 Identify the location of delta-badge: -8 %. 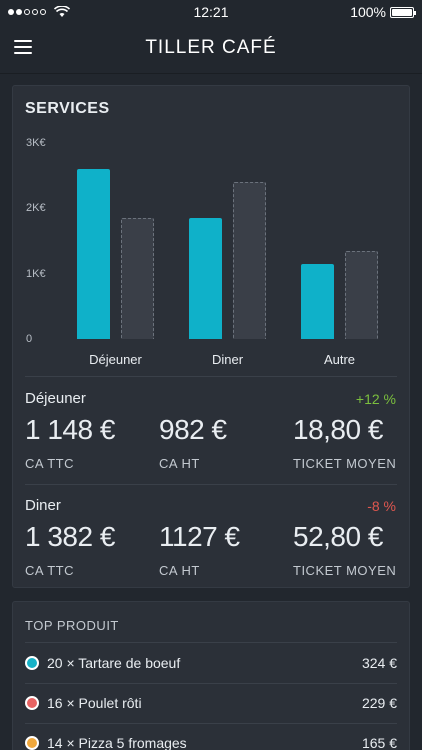
(381, 506).